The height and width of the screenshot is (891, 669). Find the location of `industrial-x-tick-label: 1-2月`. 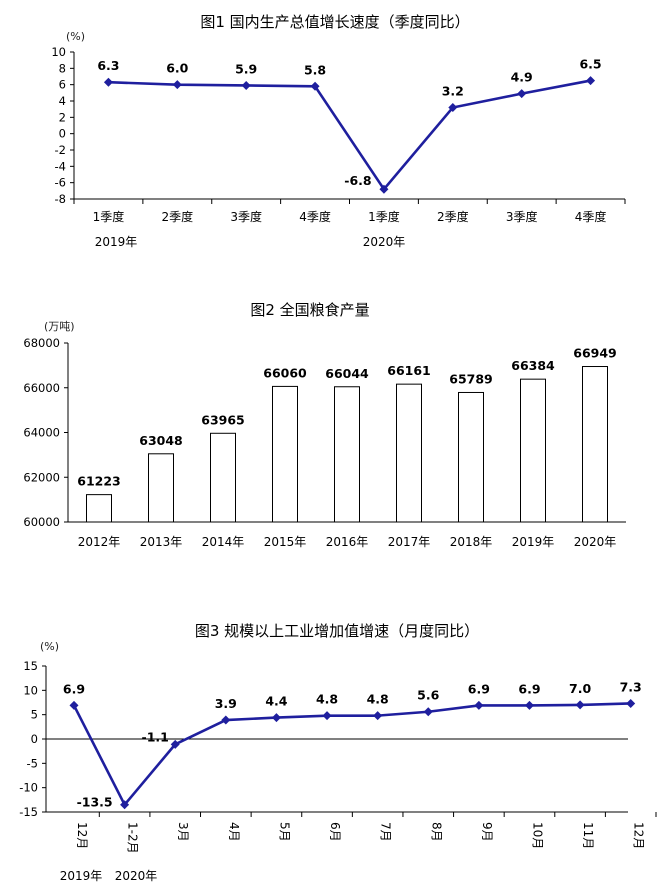

industrial-x-tick-label: 1-2月 is located at coordinates (133, 838).